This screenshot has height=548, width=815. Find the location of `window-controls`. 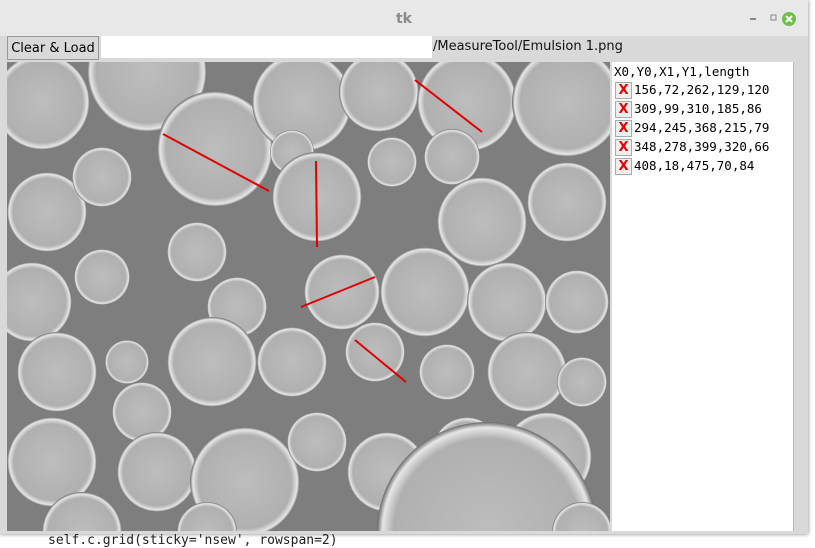

window-controls is located at coordinates (773, 19).